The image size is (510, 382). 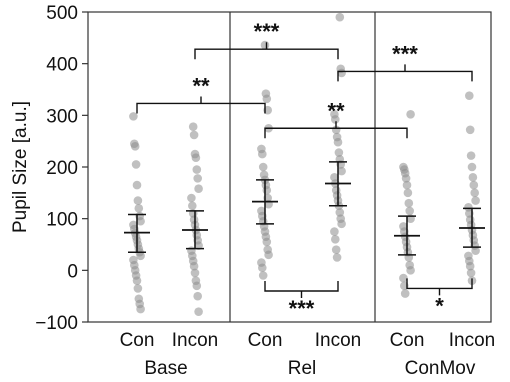 What do you see at coordinates (165, 368) in the screenshot?
I see `group-label: Base` at bounding box center [165, 368].